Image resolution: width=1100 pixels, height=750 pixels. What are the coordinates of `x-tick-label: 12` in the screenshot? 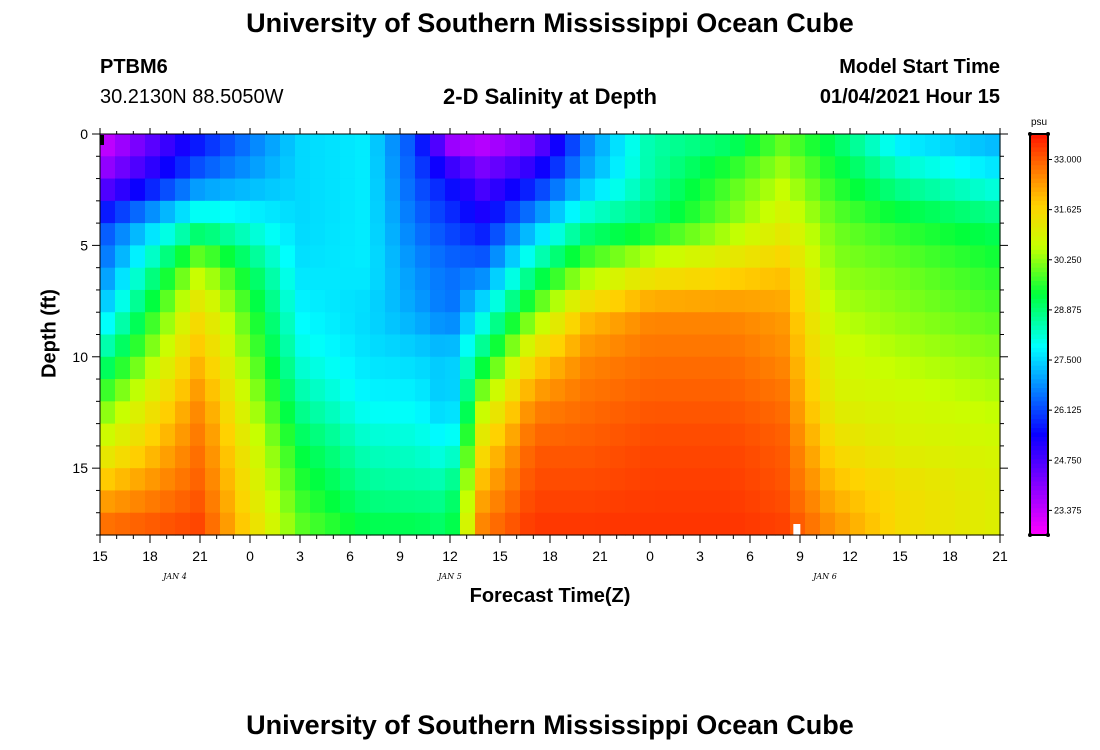 It's located at (450, 556).